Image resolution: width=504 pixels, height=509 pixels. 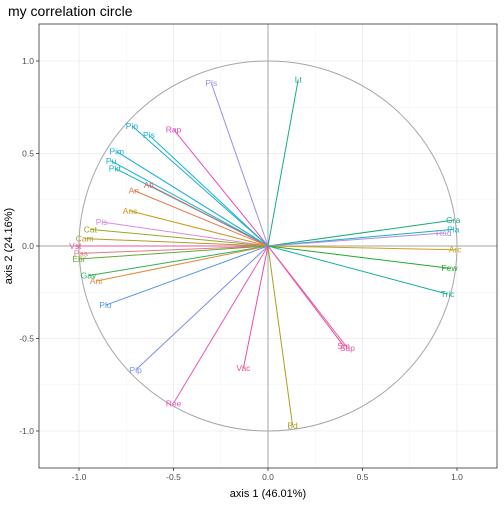 What do you see at coordinates (174, 403) in the screenshot?
I see `variable-label-ree: Ree` at bounding box center [174, 403].